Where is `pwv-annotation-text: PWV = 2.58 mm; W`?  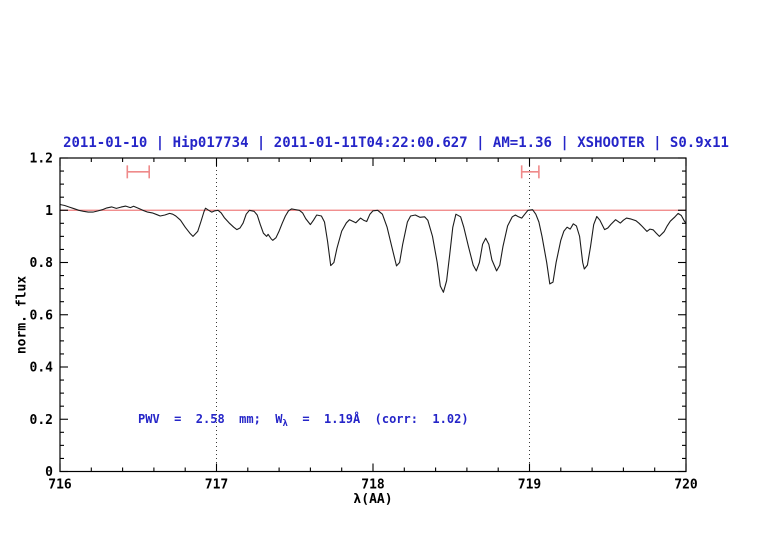 pwv-annotation-text: PWV = 2.58 mm; W is located at coordinates (210, 419).